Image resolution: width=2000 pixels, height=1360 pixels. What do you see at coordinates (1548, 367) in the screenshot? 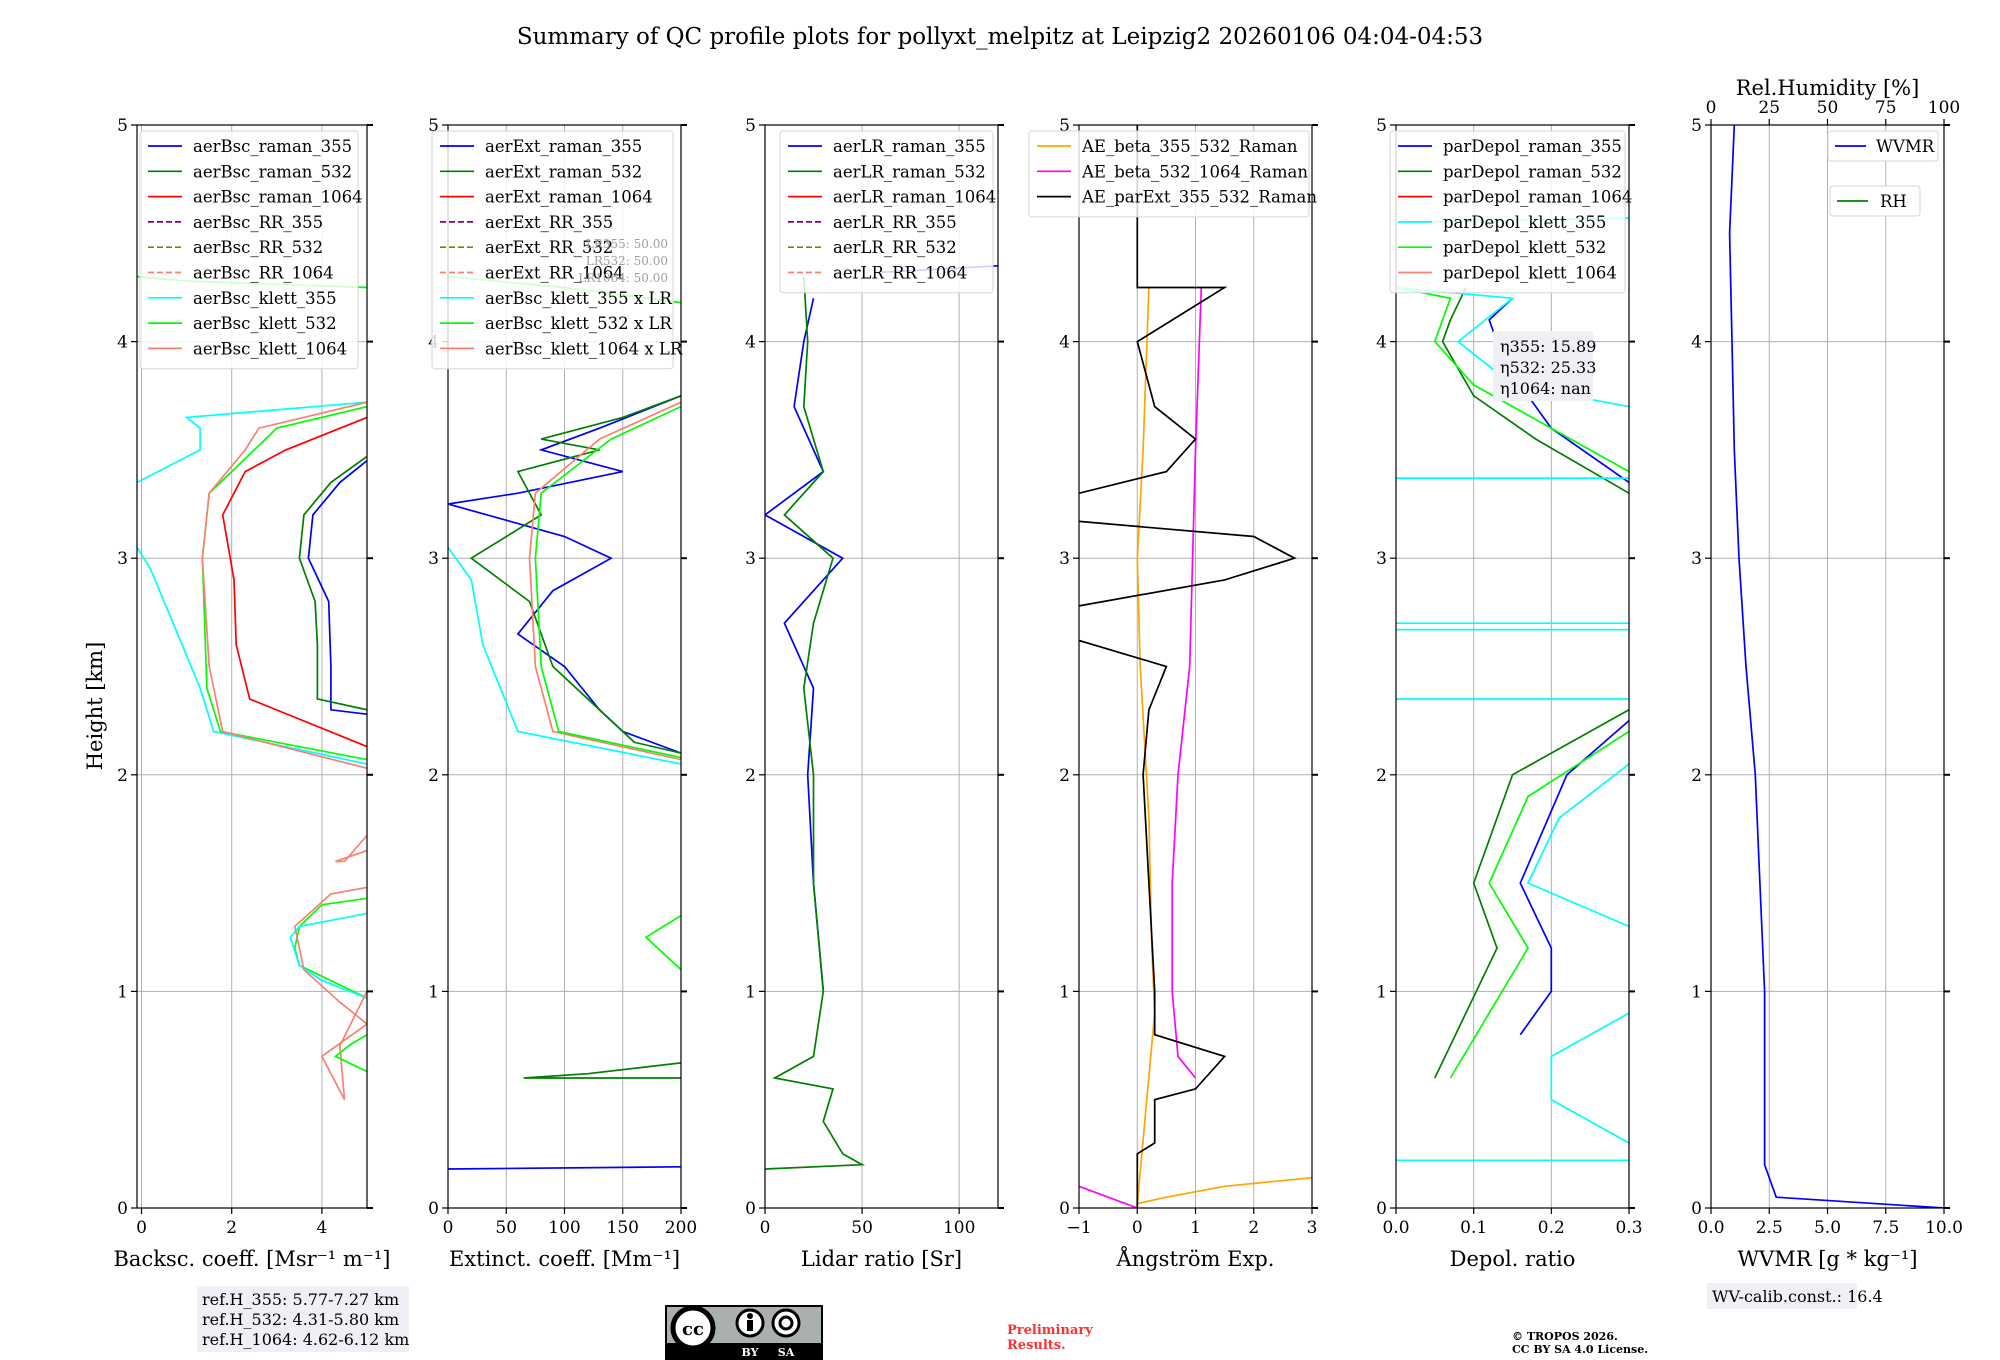
I see `eta-label: η532: 25.33` at bounding box center [1548, 367].